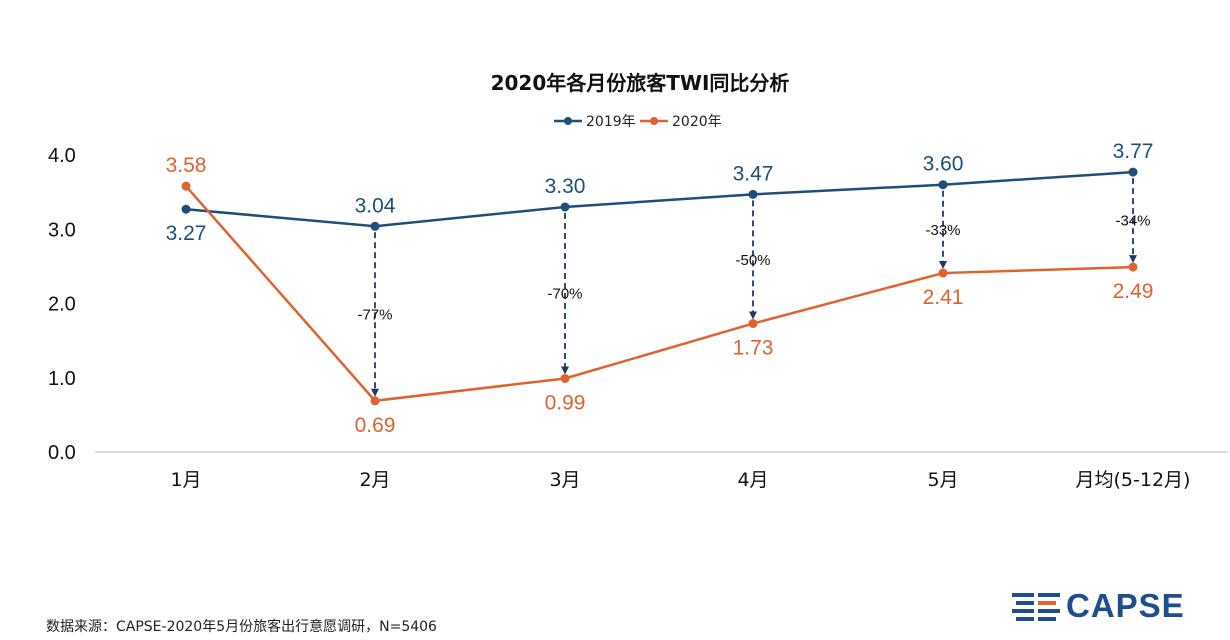  What do you see at coordinates (565, 186) in the screenshot?
I see `data-label: 3.30` at bounding box center [565, 186].